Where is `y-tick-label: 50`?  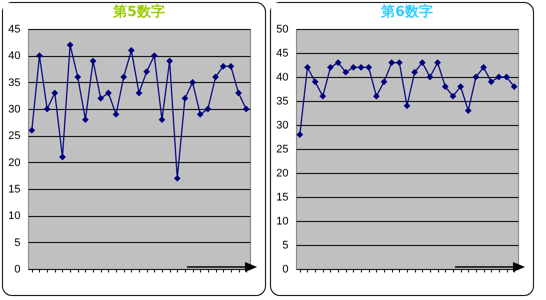 y-tick-label: 50 is located at coordinates (282, 30).